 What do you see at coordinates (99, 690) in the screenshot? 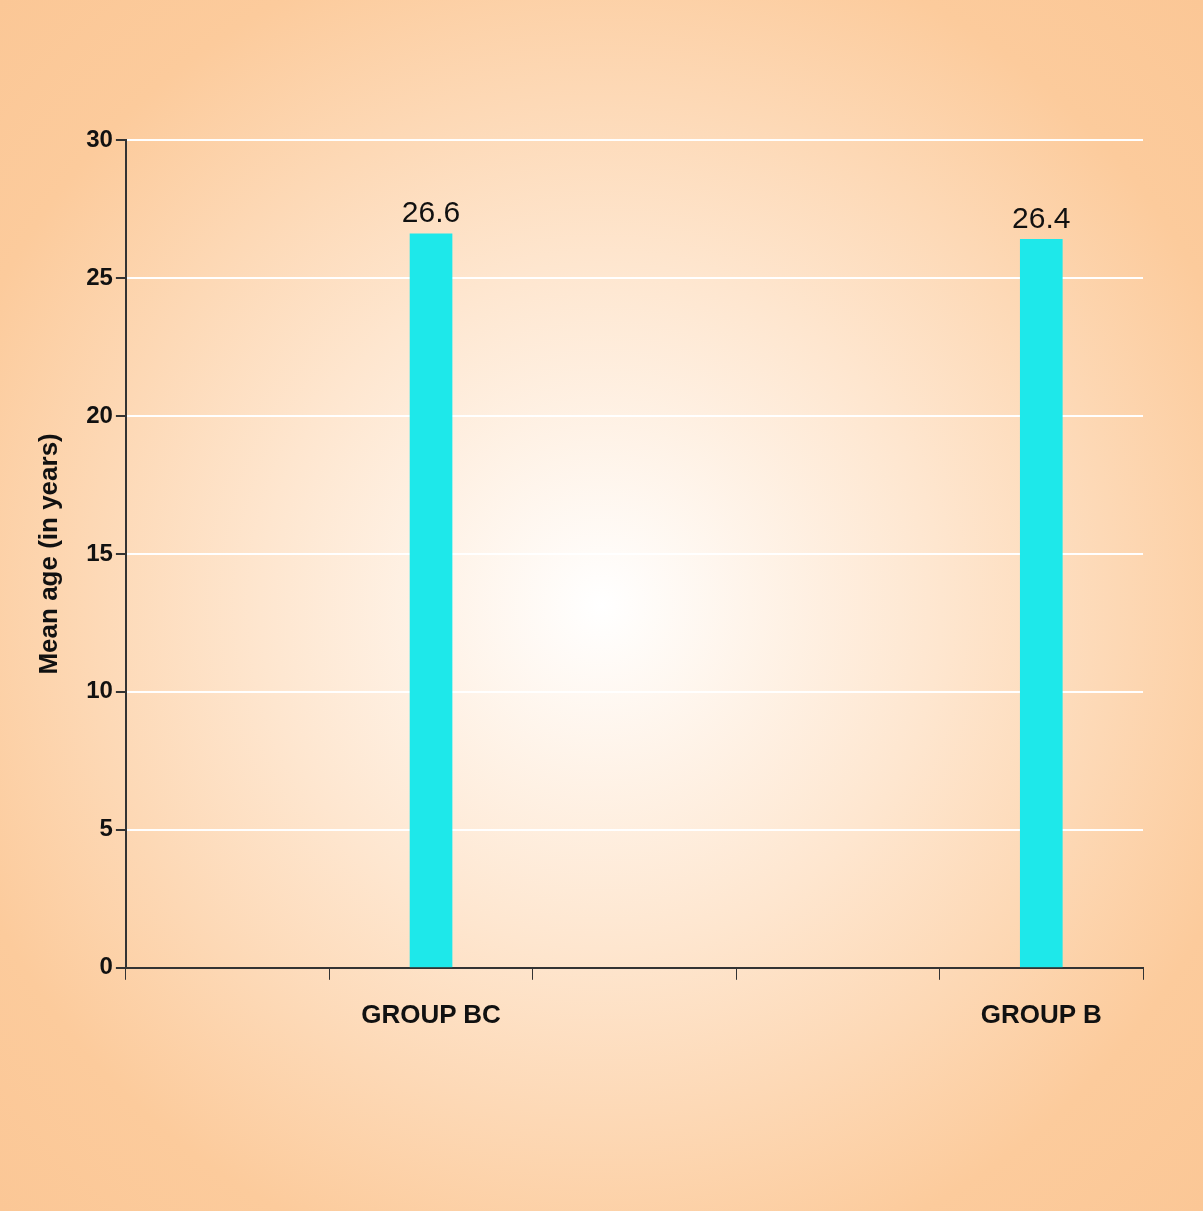
I see `y-tick-label: 10` at bounding box center [99, 690].